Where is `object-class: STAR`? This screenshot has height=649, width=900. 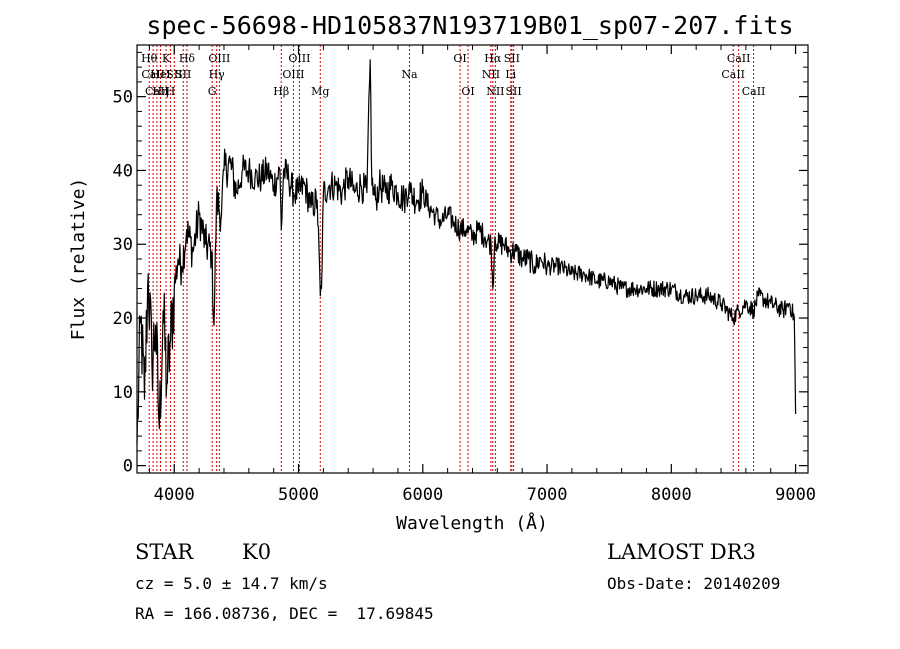
object-class: STAR is located at coordinates (164, 552).